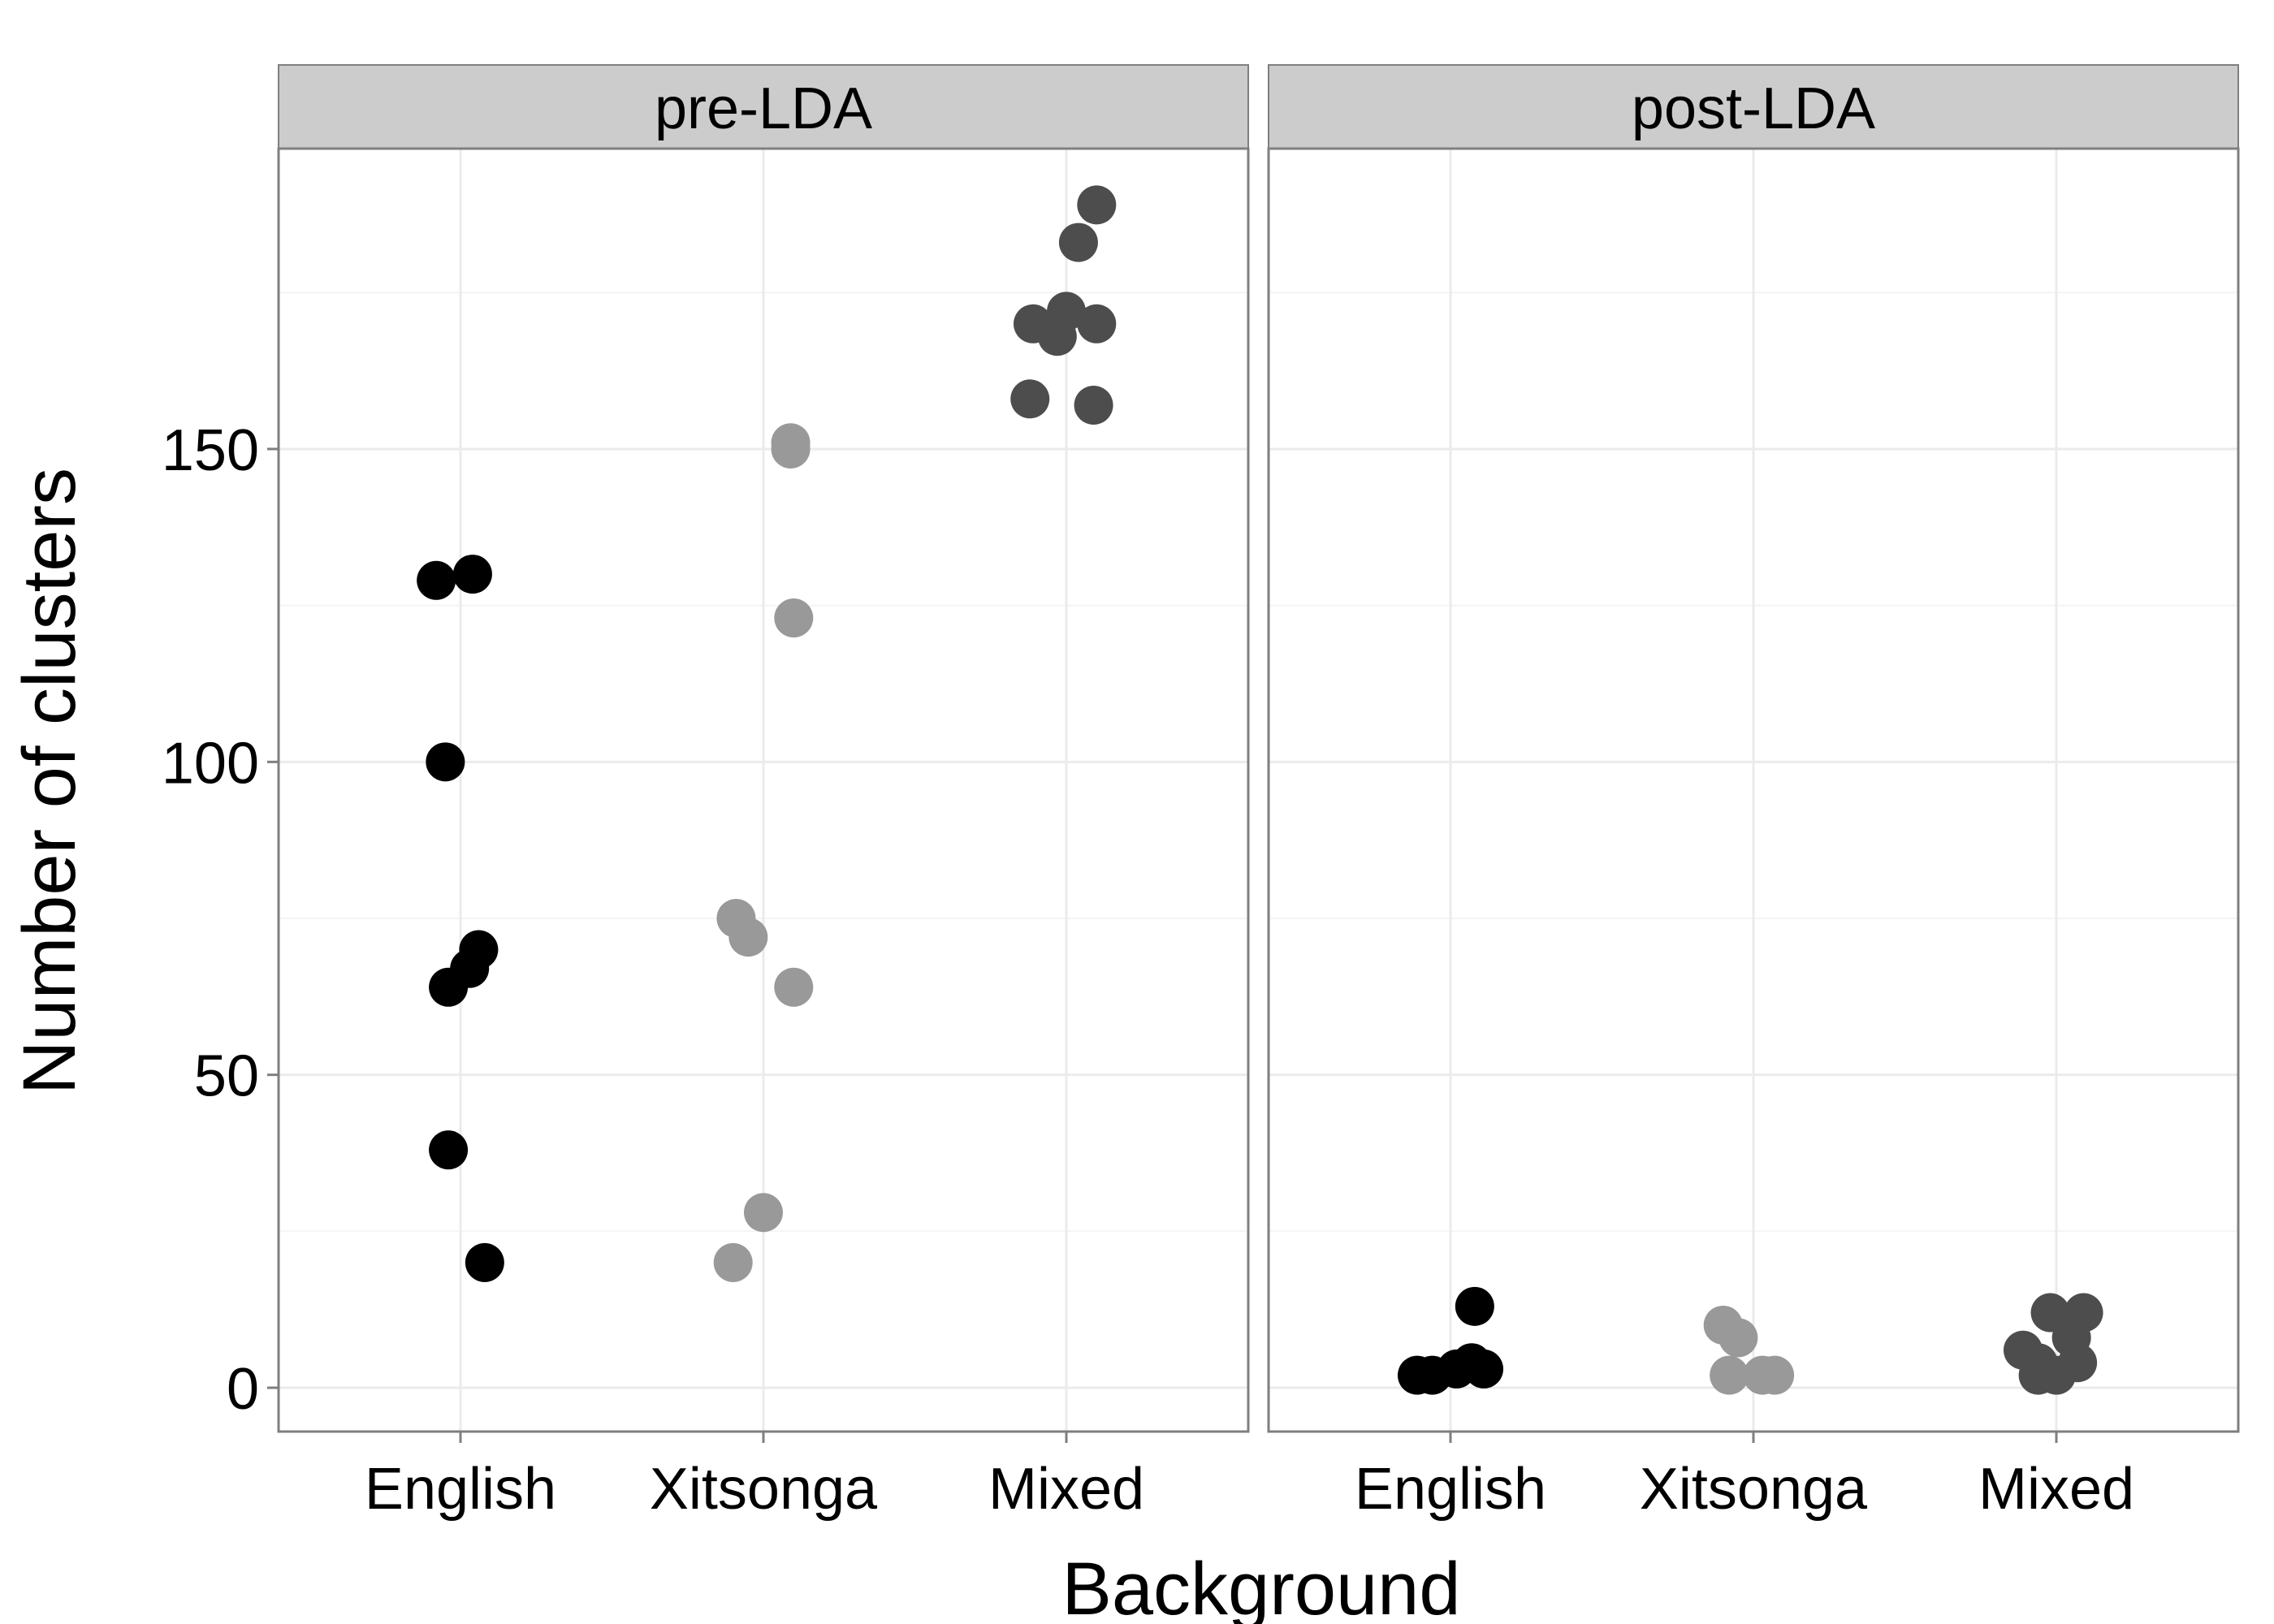  Describe the element at coordinates (220, 920) in the screenshot. I see `y-axis: 0 50 100 150` at that location.